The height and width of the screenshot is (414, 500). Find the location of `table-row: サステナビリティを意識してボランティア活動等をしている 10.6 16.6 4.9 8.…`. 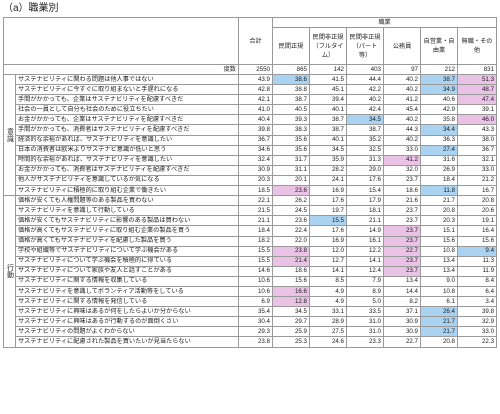

table-row: サステナビリティを意識してボランティア活動等をしている 10.6 16.6 4.9 8.… is located at coordinates (251, 291).